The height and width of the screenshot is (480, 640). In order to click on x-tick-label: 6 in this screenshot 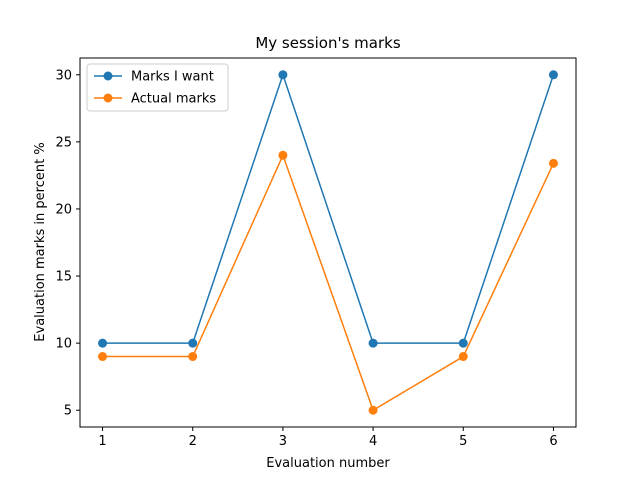, I will do `click(553, 441)`.